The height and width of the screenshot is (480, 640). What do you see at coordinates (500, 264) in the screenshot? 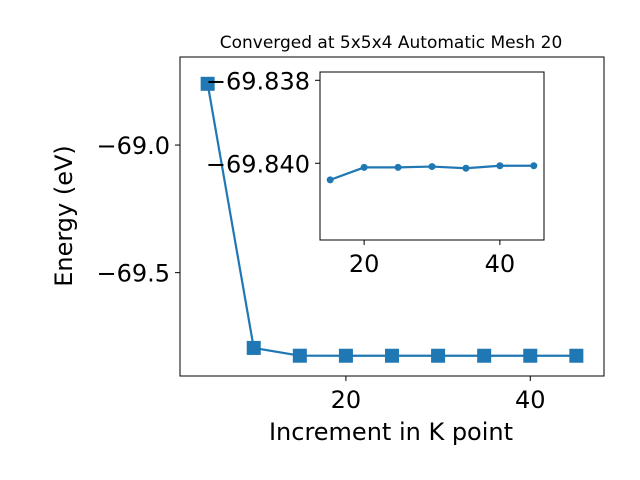
I see `inset-x-tick-label: 40` at bounding box center [500, 264].